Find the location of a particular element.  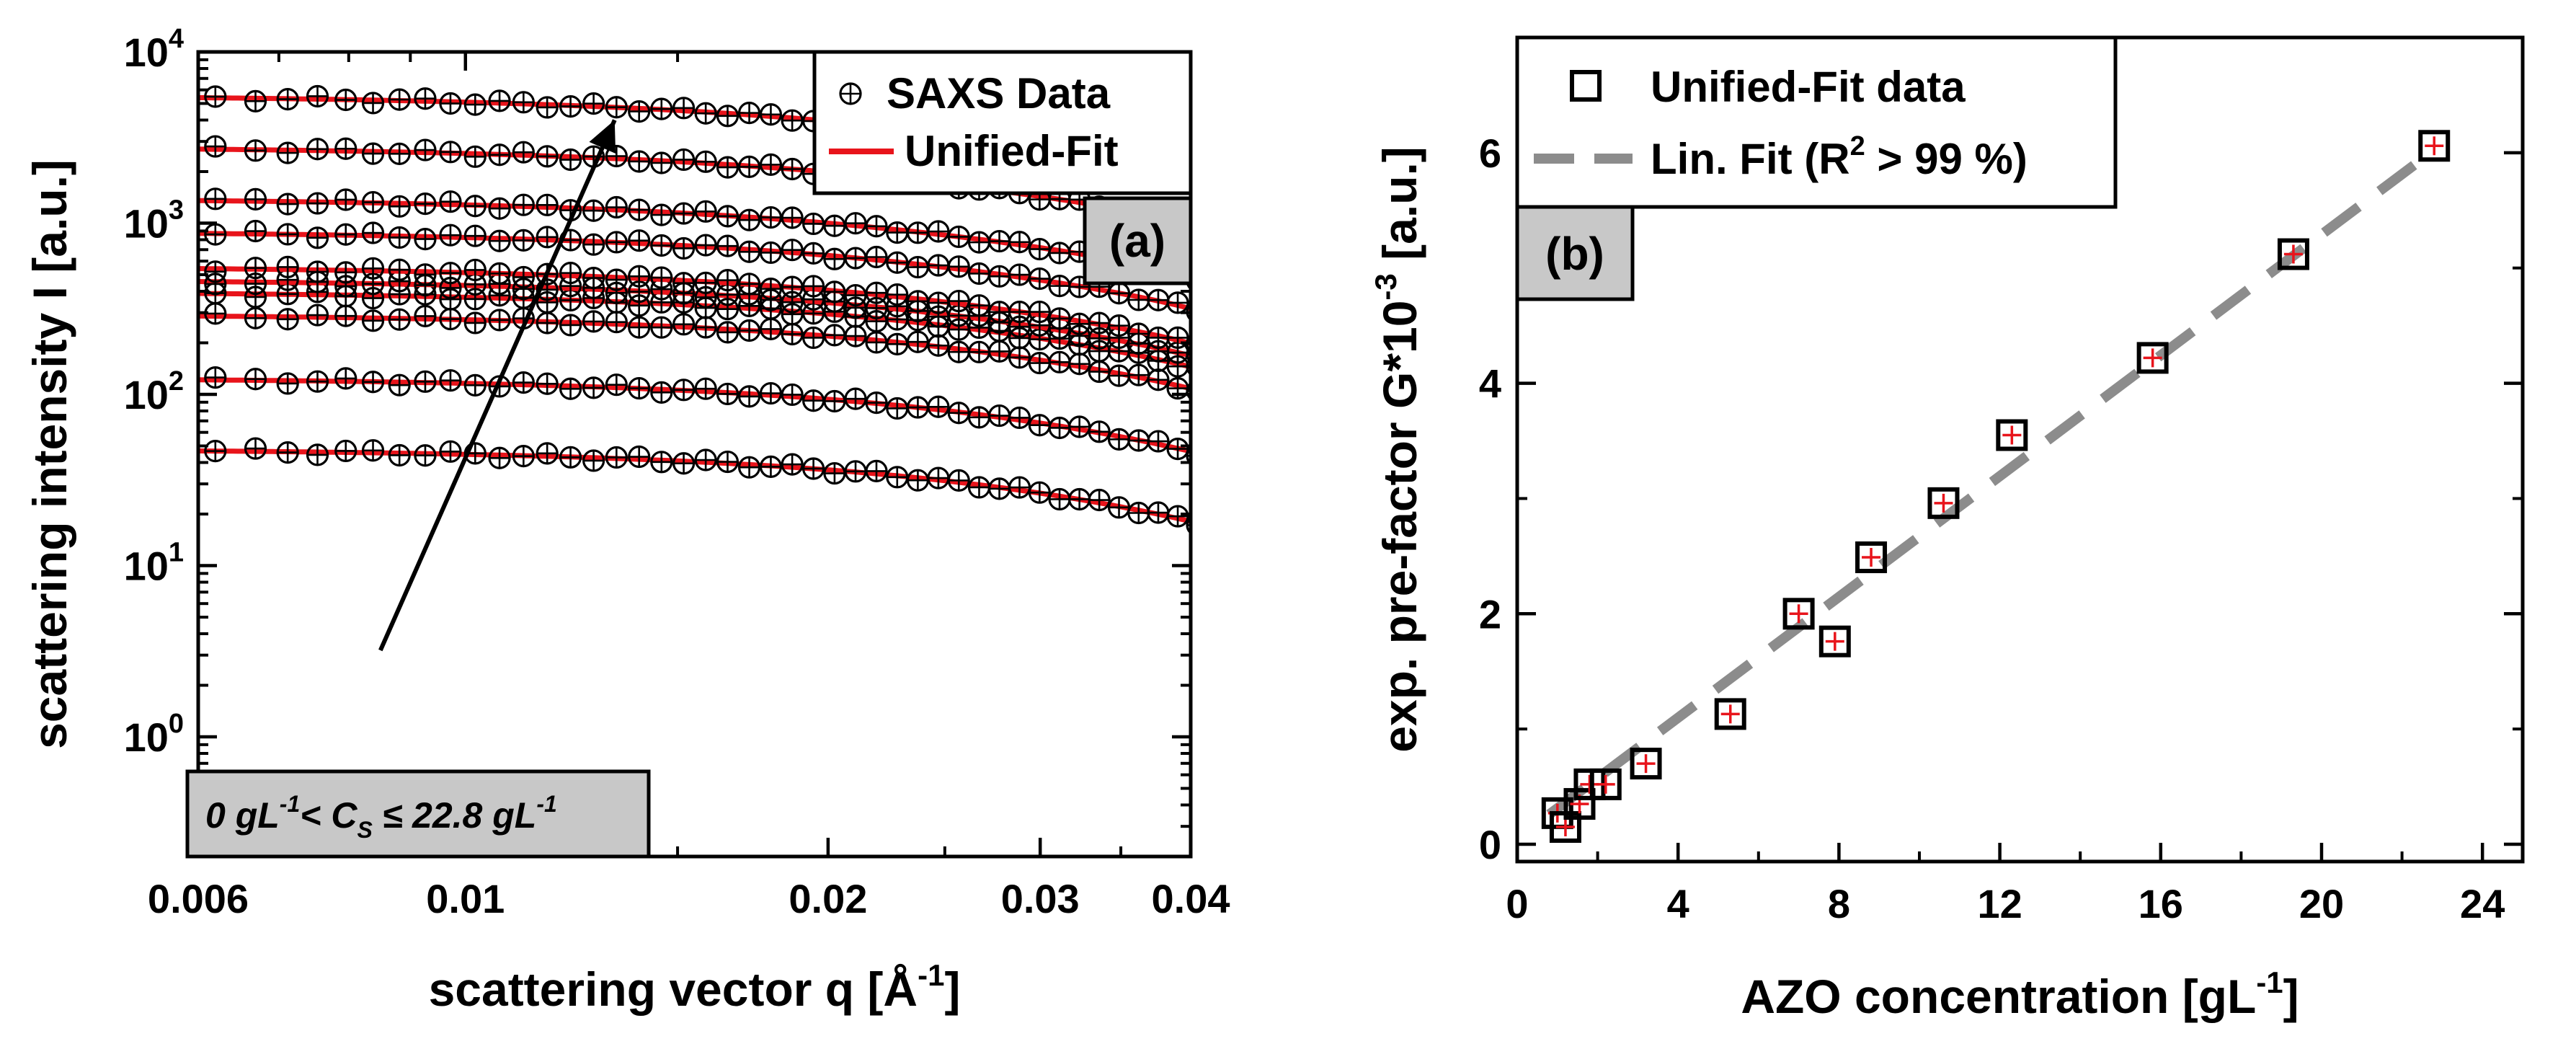

y-tick-label: 4 is located at coordinates (1490, 384).